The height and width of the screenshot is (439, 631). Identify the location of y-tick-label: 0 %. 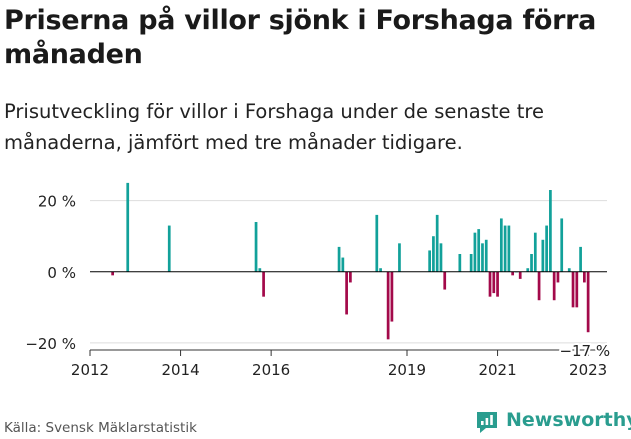
(61, 273).